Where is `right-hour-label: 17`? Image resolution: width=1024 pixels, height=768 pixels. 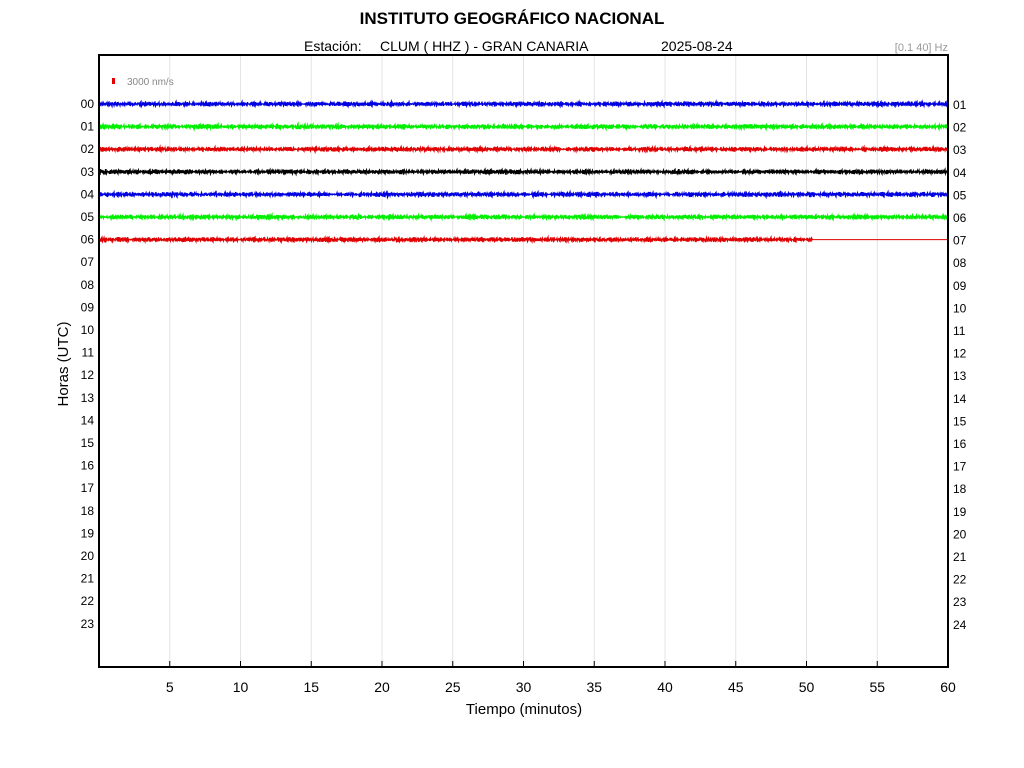
right-hour-label: 17 is located at coordinates (960, 467).